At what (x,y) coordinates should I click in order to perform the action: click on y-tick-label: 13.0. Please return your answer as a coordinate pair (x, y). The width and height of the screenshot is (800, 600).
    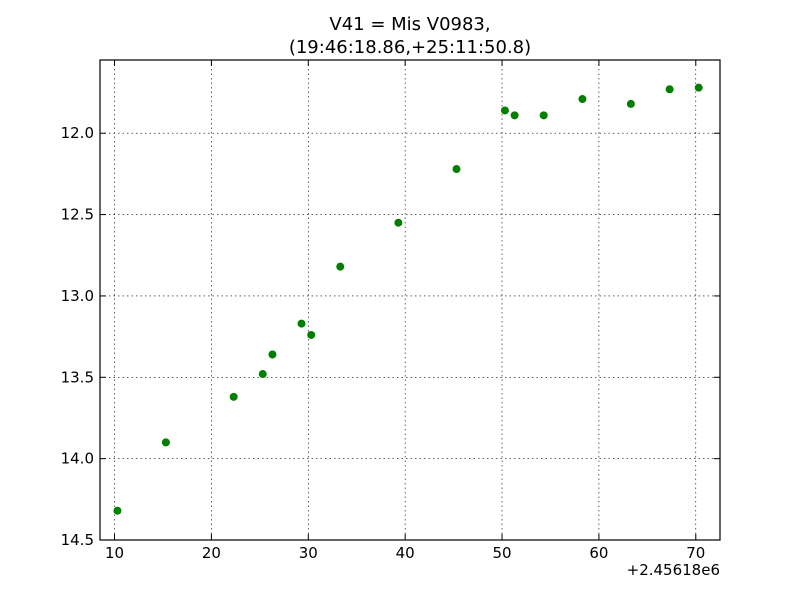
    Looking at the image, I should click on (77, 296).